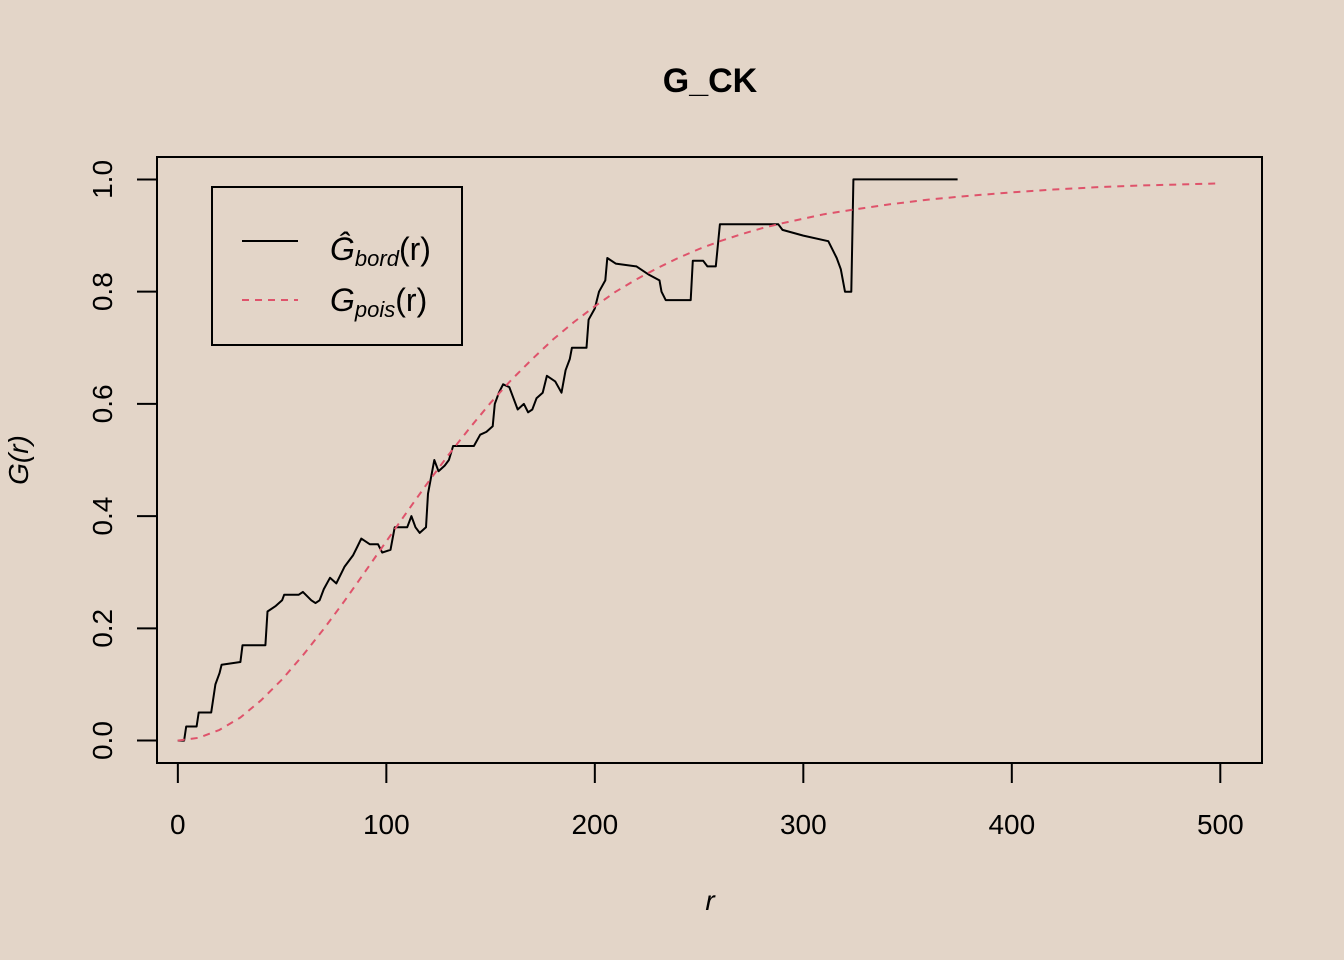 The width and height of the screenshot is (1344, 960). I want to click on chart-title: G_CK, so click(710, 81).